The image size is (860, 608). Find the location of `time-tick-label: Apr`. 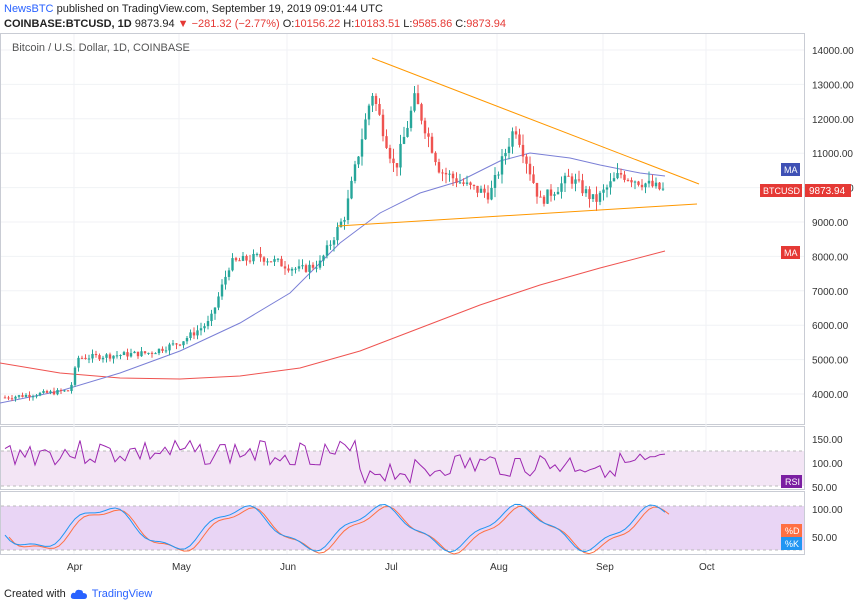

time-tick-label: Apr is located at coordinates (75, 567).